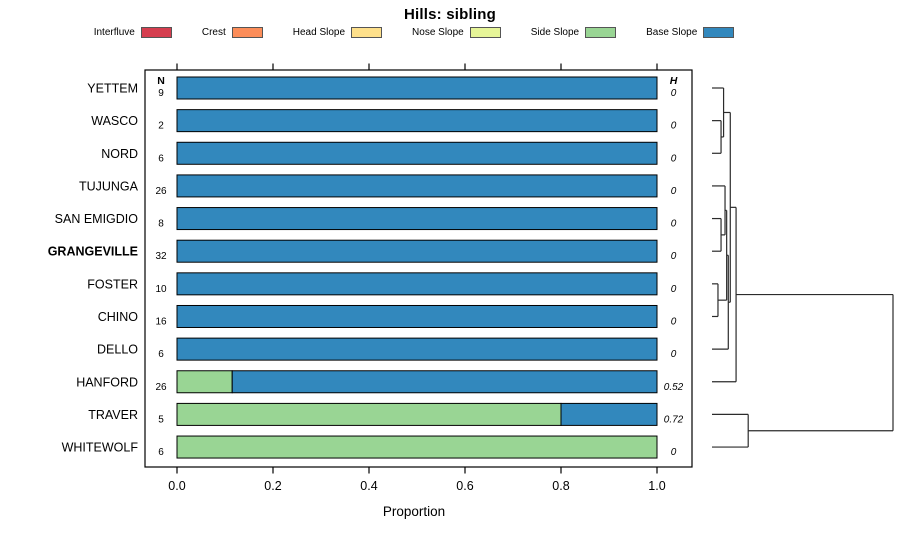 The width and height of the screenshot is (900, 540). Describe the element at coordinates (672, 32) in the screenshot. I see `legend-label: Base Slope` at that location.